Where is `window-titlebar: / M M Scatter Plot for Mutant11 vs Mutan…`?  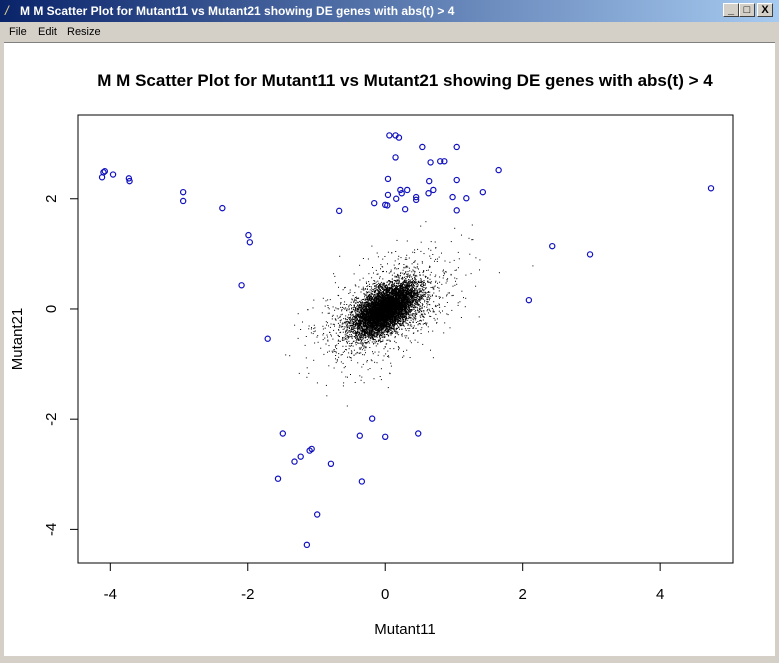 window-titlebar: / M M Scatter Plot for Mutant11 vs Mutan… is located at coordinates (389, 11).